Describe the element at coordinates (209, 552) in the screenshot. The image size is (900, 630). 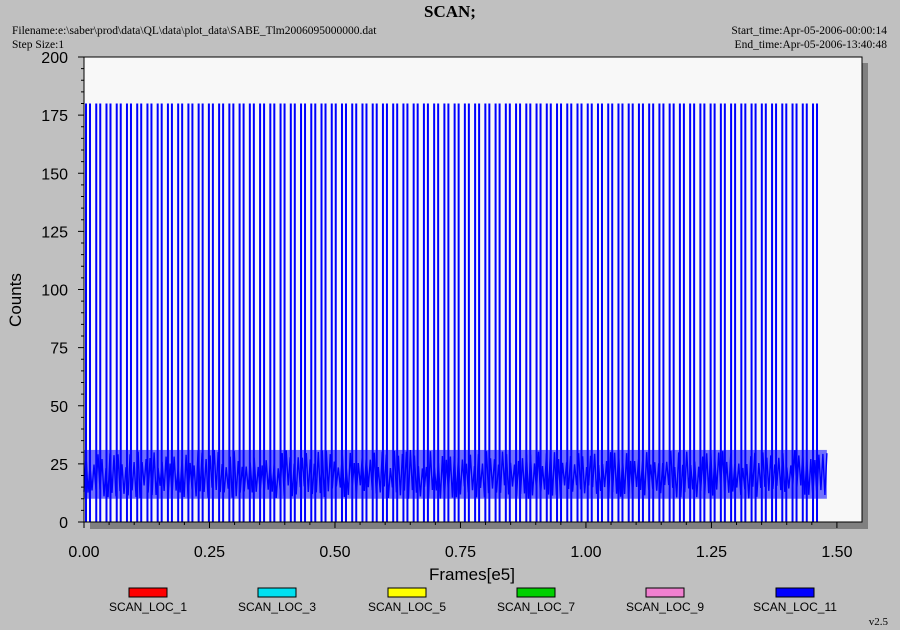
I see `x-tick-label-1: 0.25` at that location.